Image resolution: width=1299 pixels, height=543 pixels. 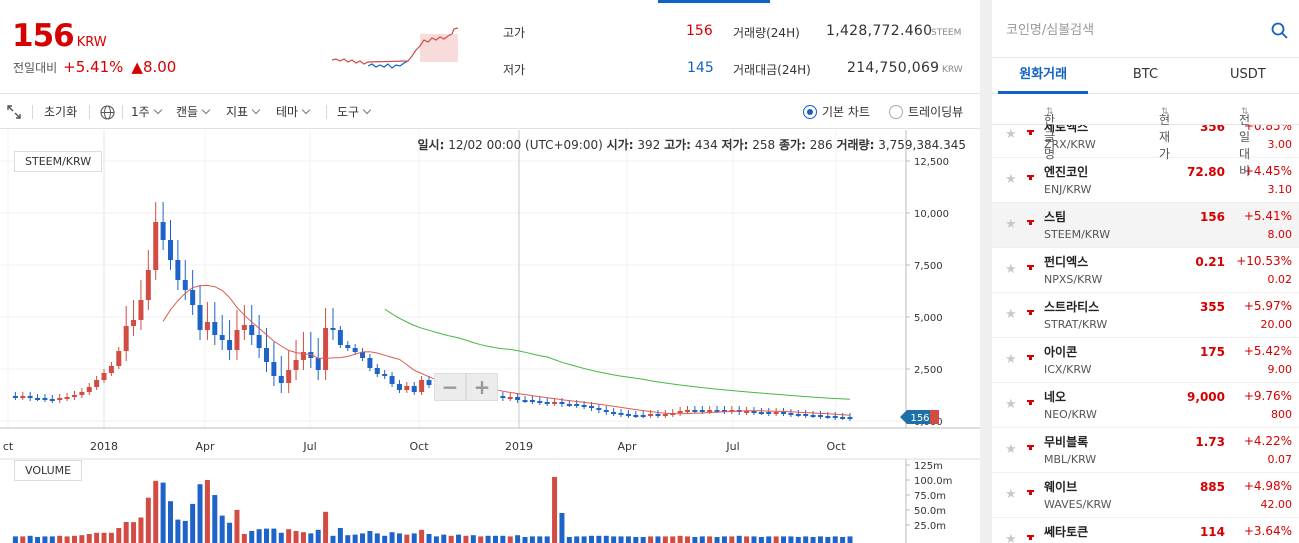 What do you see at coordinates (919, 417) in the screenshot?
I see `last-price-tag: 156` at bounding box center [919, 417].